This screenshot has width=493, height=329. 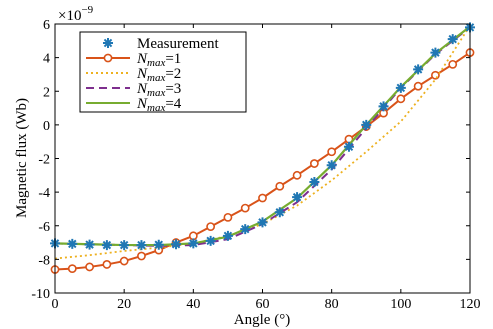 I want to click on x-tick-label-6: 120, so click(x=470, y=304).